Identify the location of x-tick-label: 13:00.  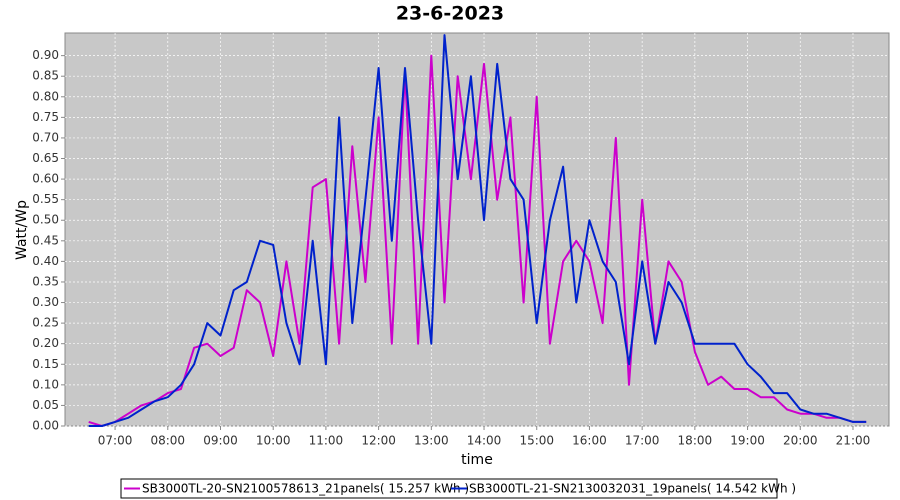
(431, 441).